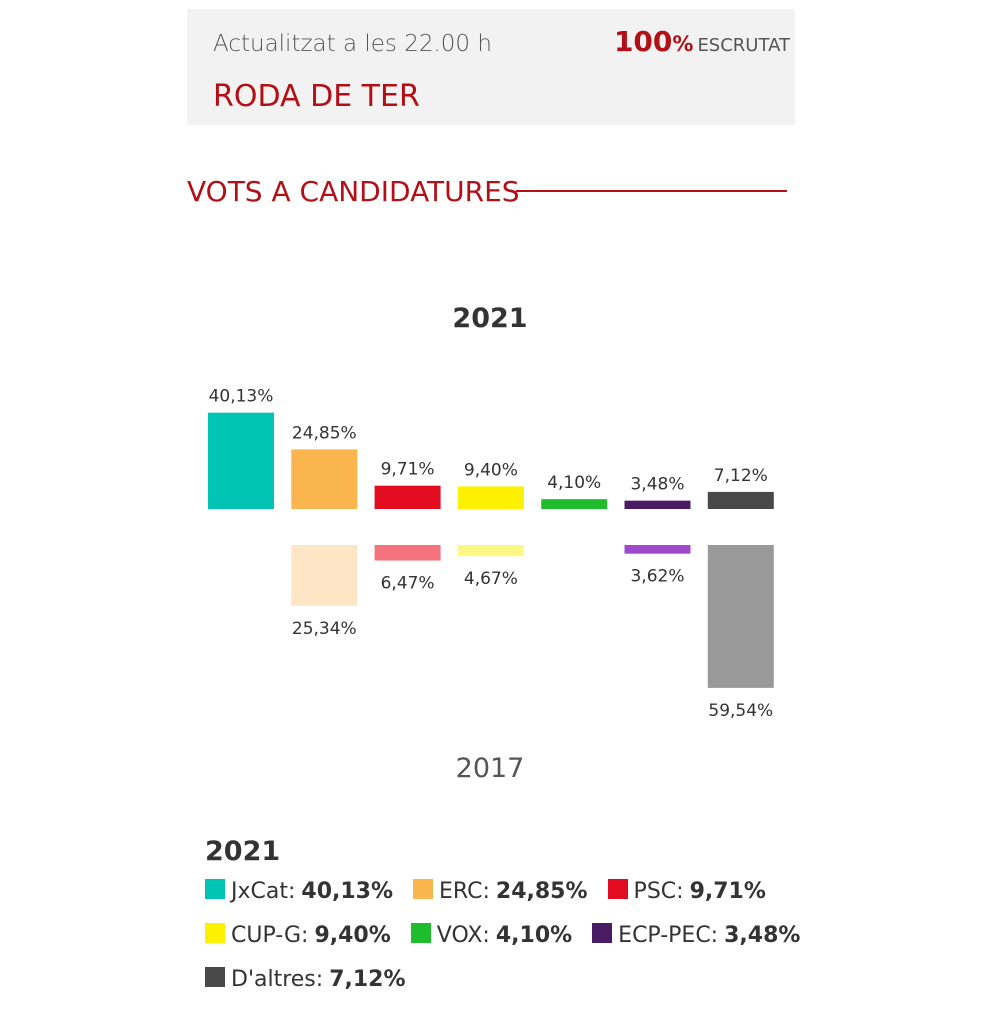 This screenshot has height=1028, width=981. I want to click on bar-2017-d-altres, so click(740, 616).